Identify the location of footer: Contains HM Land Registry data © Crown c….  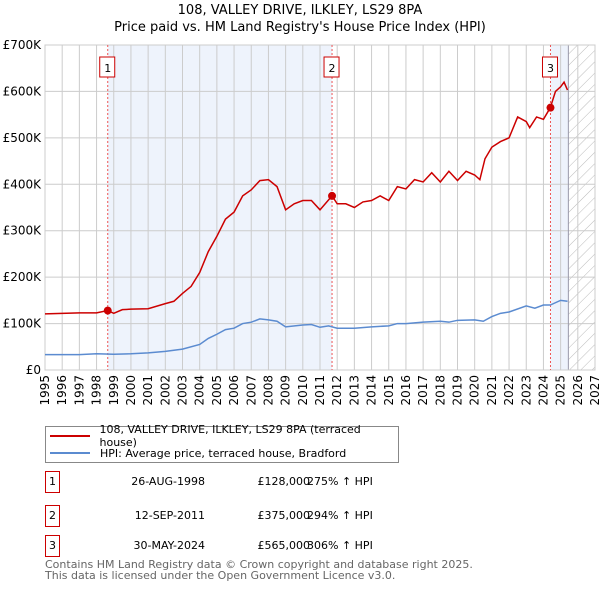
(259, 570).